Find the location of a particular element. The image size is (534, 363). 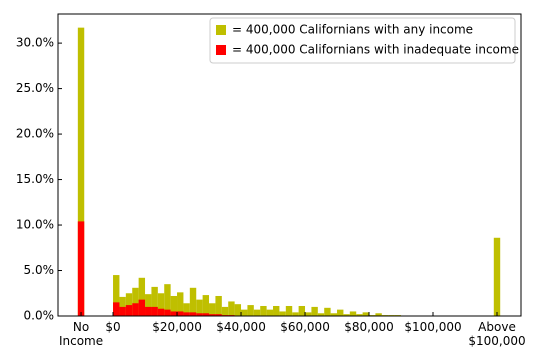

x-tick-label: No Income is located at coordinates (81, 334).